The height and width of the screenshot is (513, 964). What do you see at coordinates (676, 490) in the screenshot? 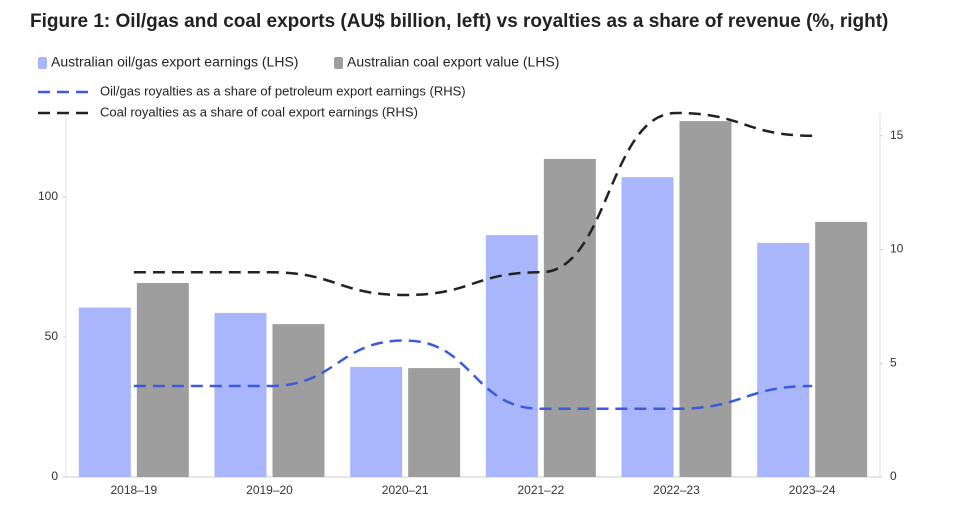
I see `x-tick-label: 2022–23` at bounding box center [676, 490].